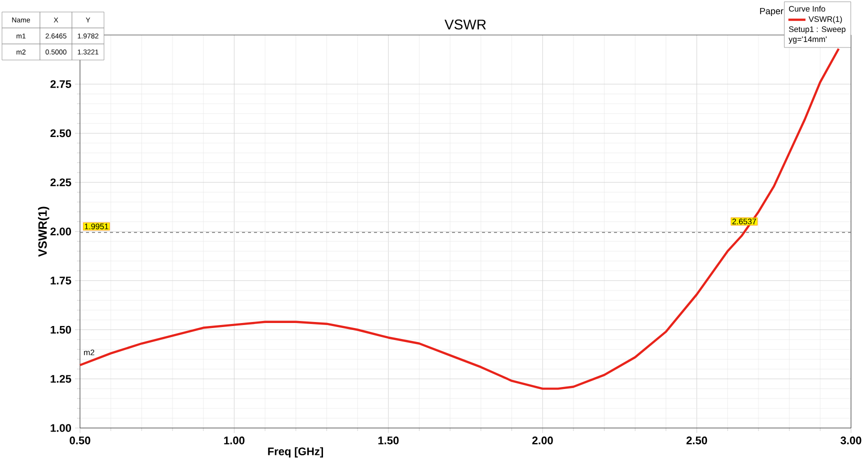 The height and width of the screenshot is (466, 867). What do you see at coordinates (89, 353) in the screenshot?
I see `annotation: m2` at bounding box center [89, 353].